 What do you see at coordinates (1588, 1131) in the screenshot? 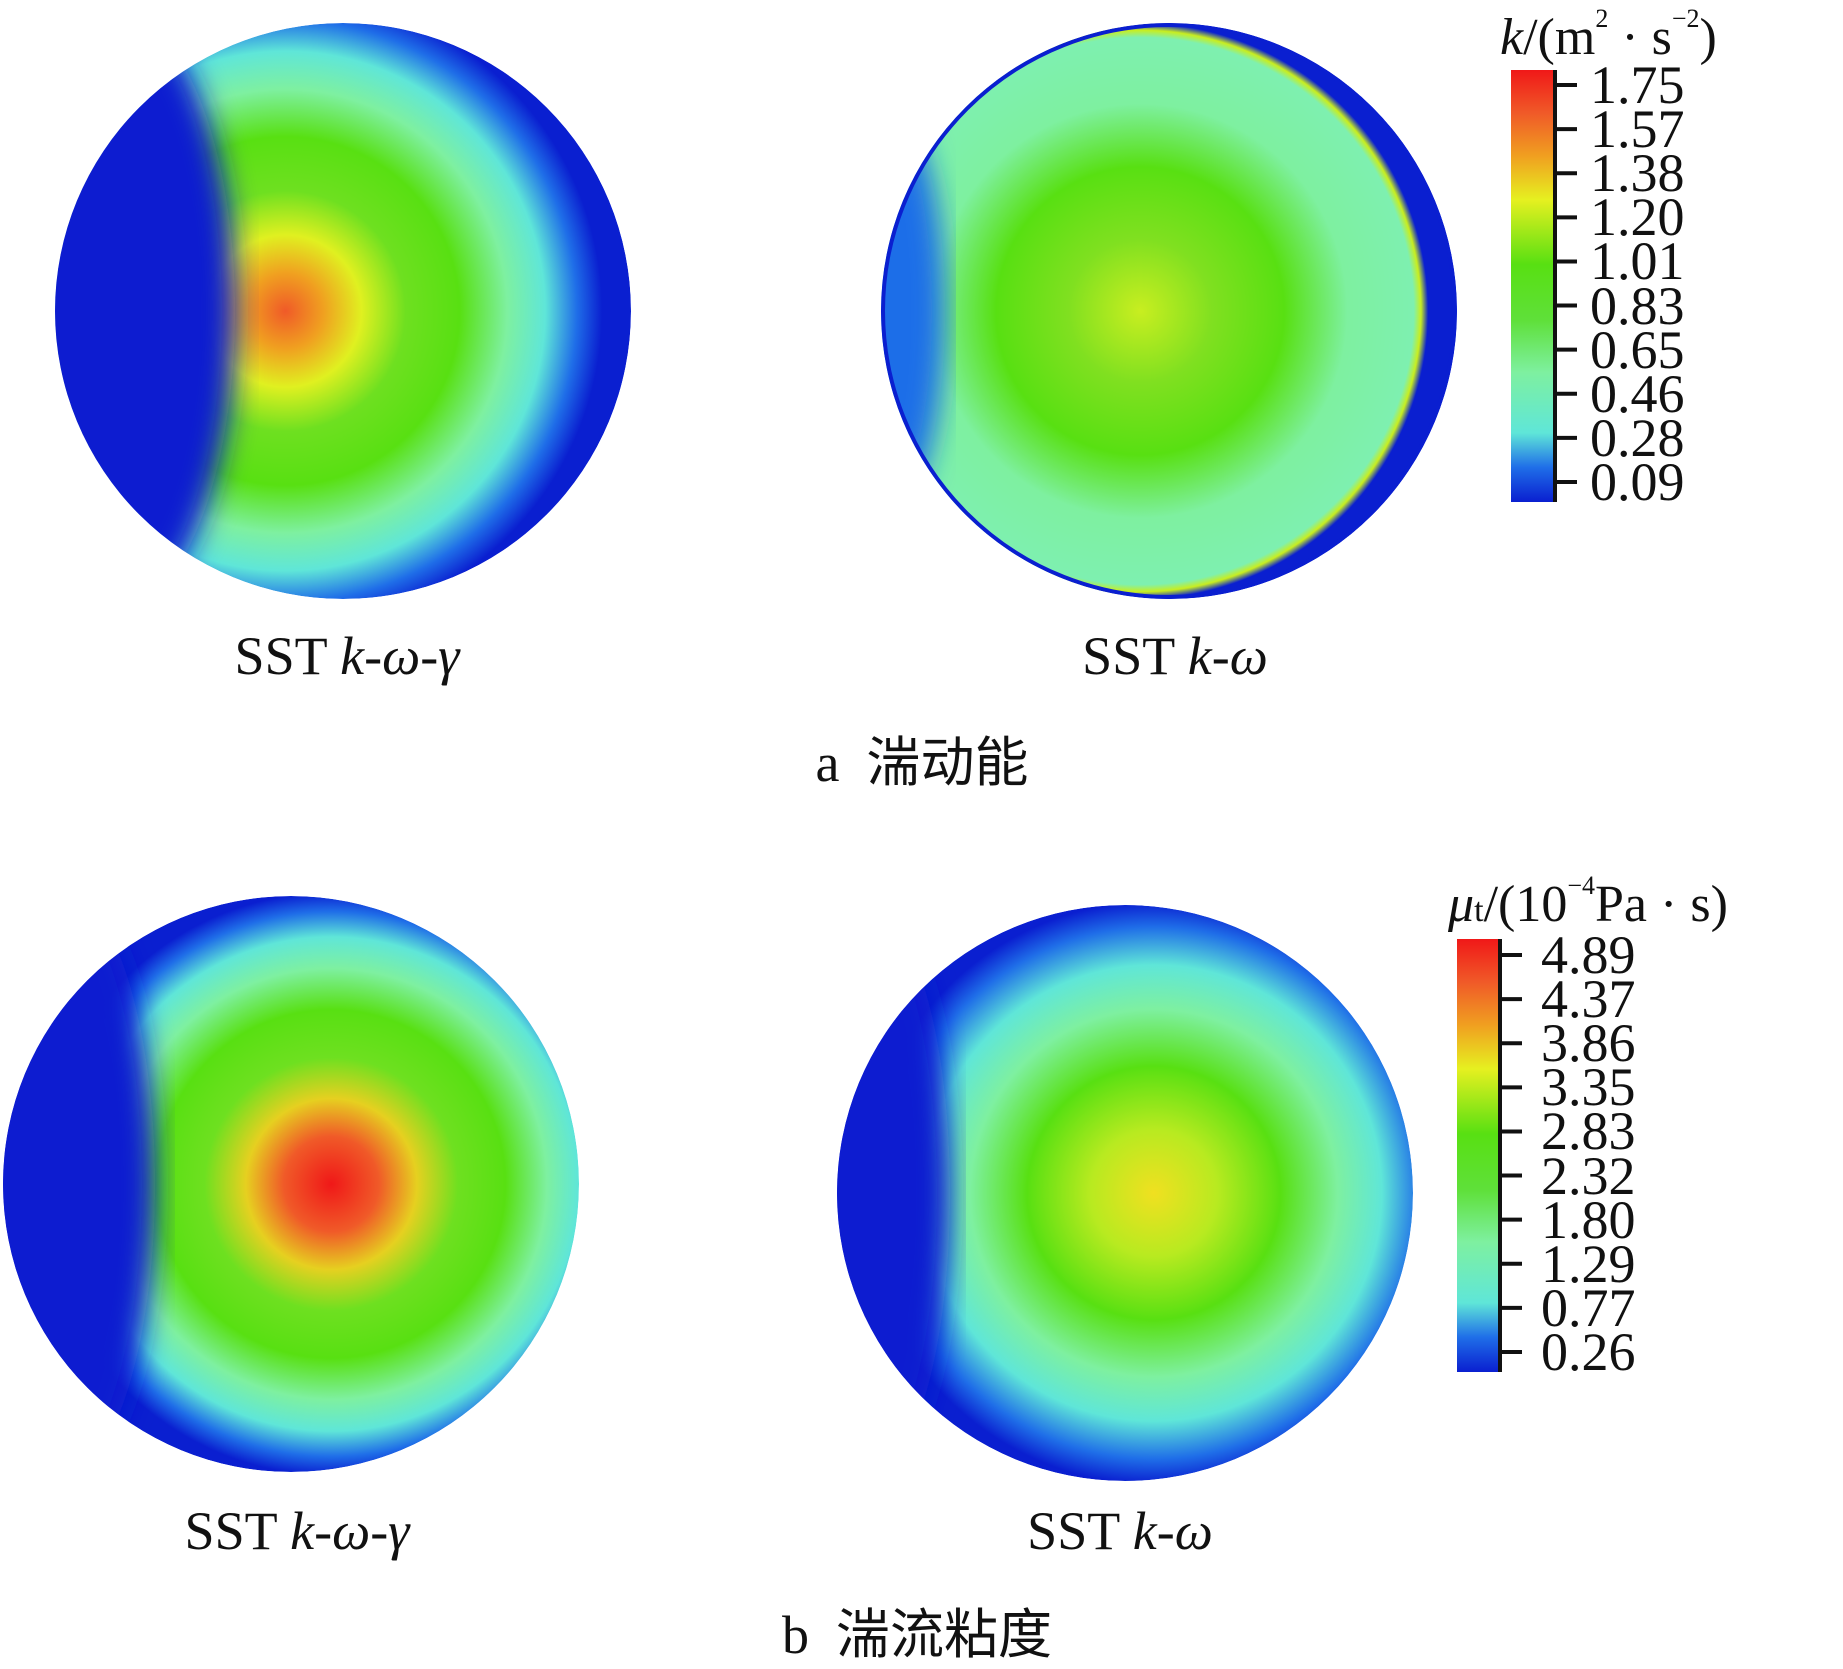
I see `colorbar-tick-label: 2.83` at bounding box center [1588, 1131].